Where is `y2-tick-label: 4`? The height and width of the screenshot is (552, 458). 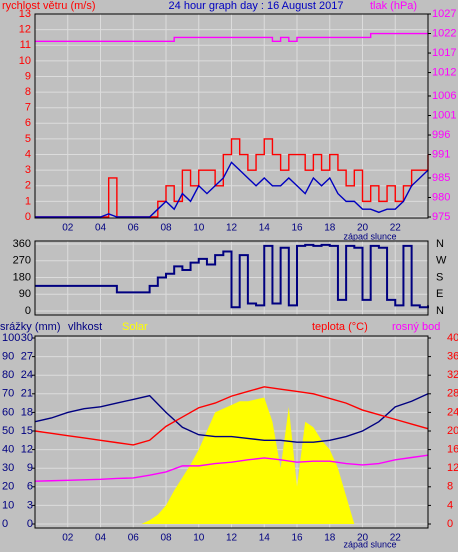
y2-tick-label: 4 is located at coordinates (450, 505).